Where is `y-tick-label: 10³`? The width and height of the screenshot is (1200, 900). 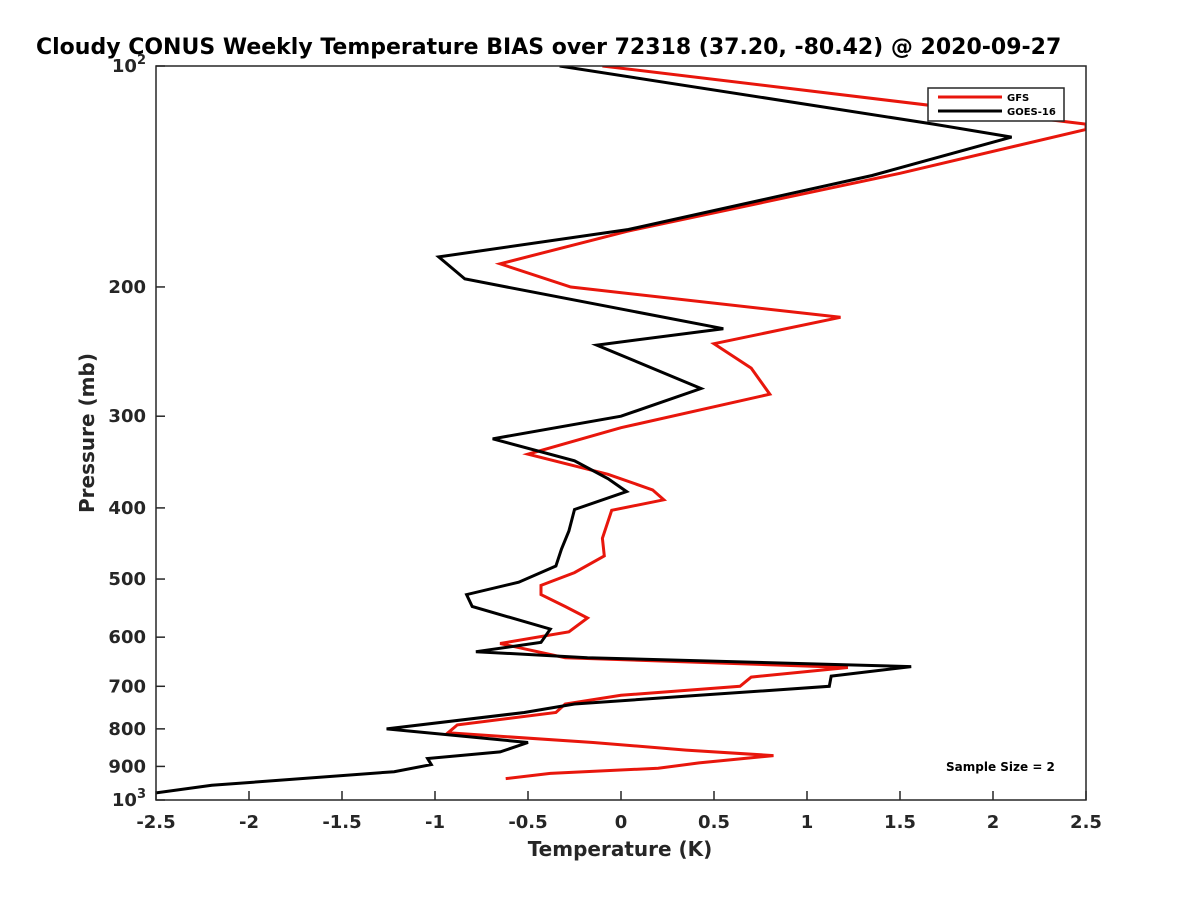
y-tick-label: 10³ is located at coordinates (129, 799).